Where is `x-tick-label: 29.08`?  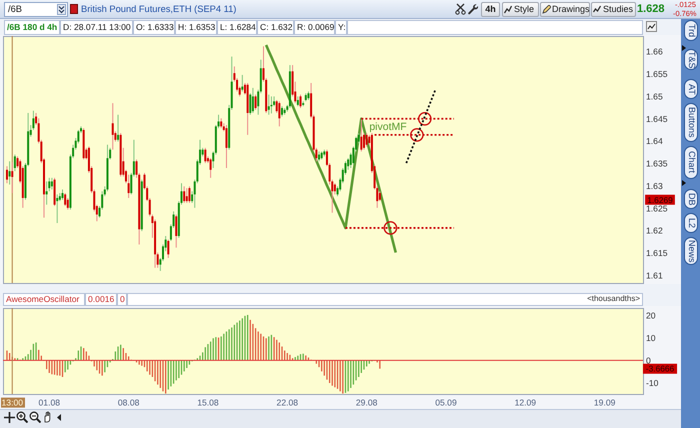
x-tick-label: 29.08 is located at coordinates (367, 403).